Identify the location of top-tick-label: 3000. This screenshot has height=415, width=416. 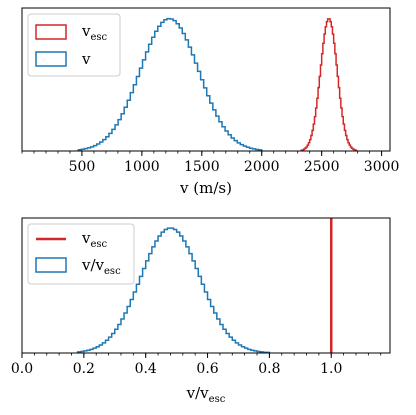
(382, 167).